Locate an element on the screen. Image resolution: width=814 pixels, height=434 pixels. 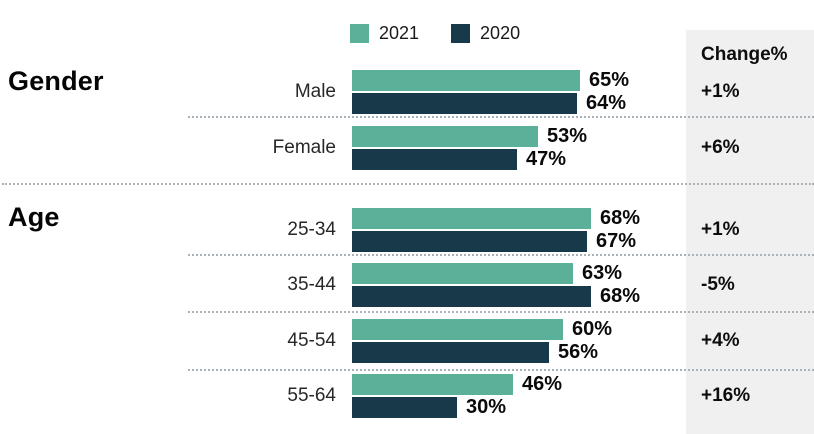
bar-value-2020: 47% is located at coordinates (546, 159).